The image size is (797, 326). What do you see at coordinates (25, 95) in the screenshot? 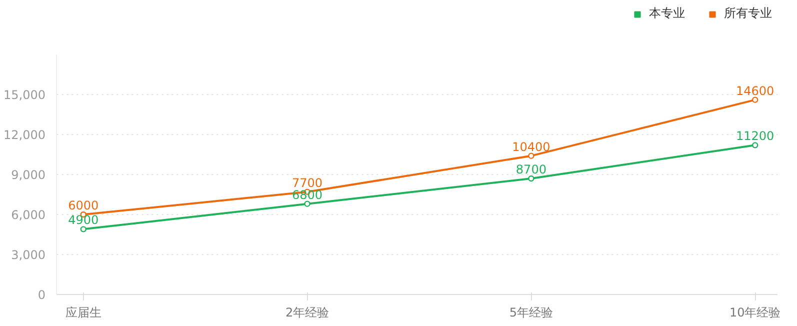
I see `y-tick-label: 15,000` at bounding box center [25, 95].